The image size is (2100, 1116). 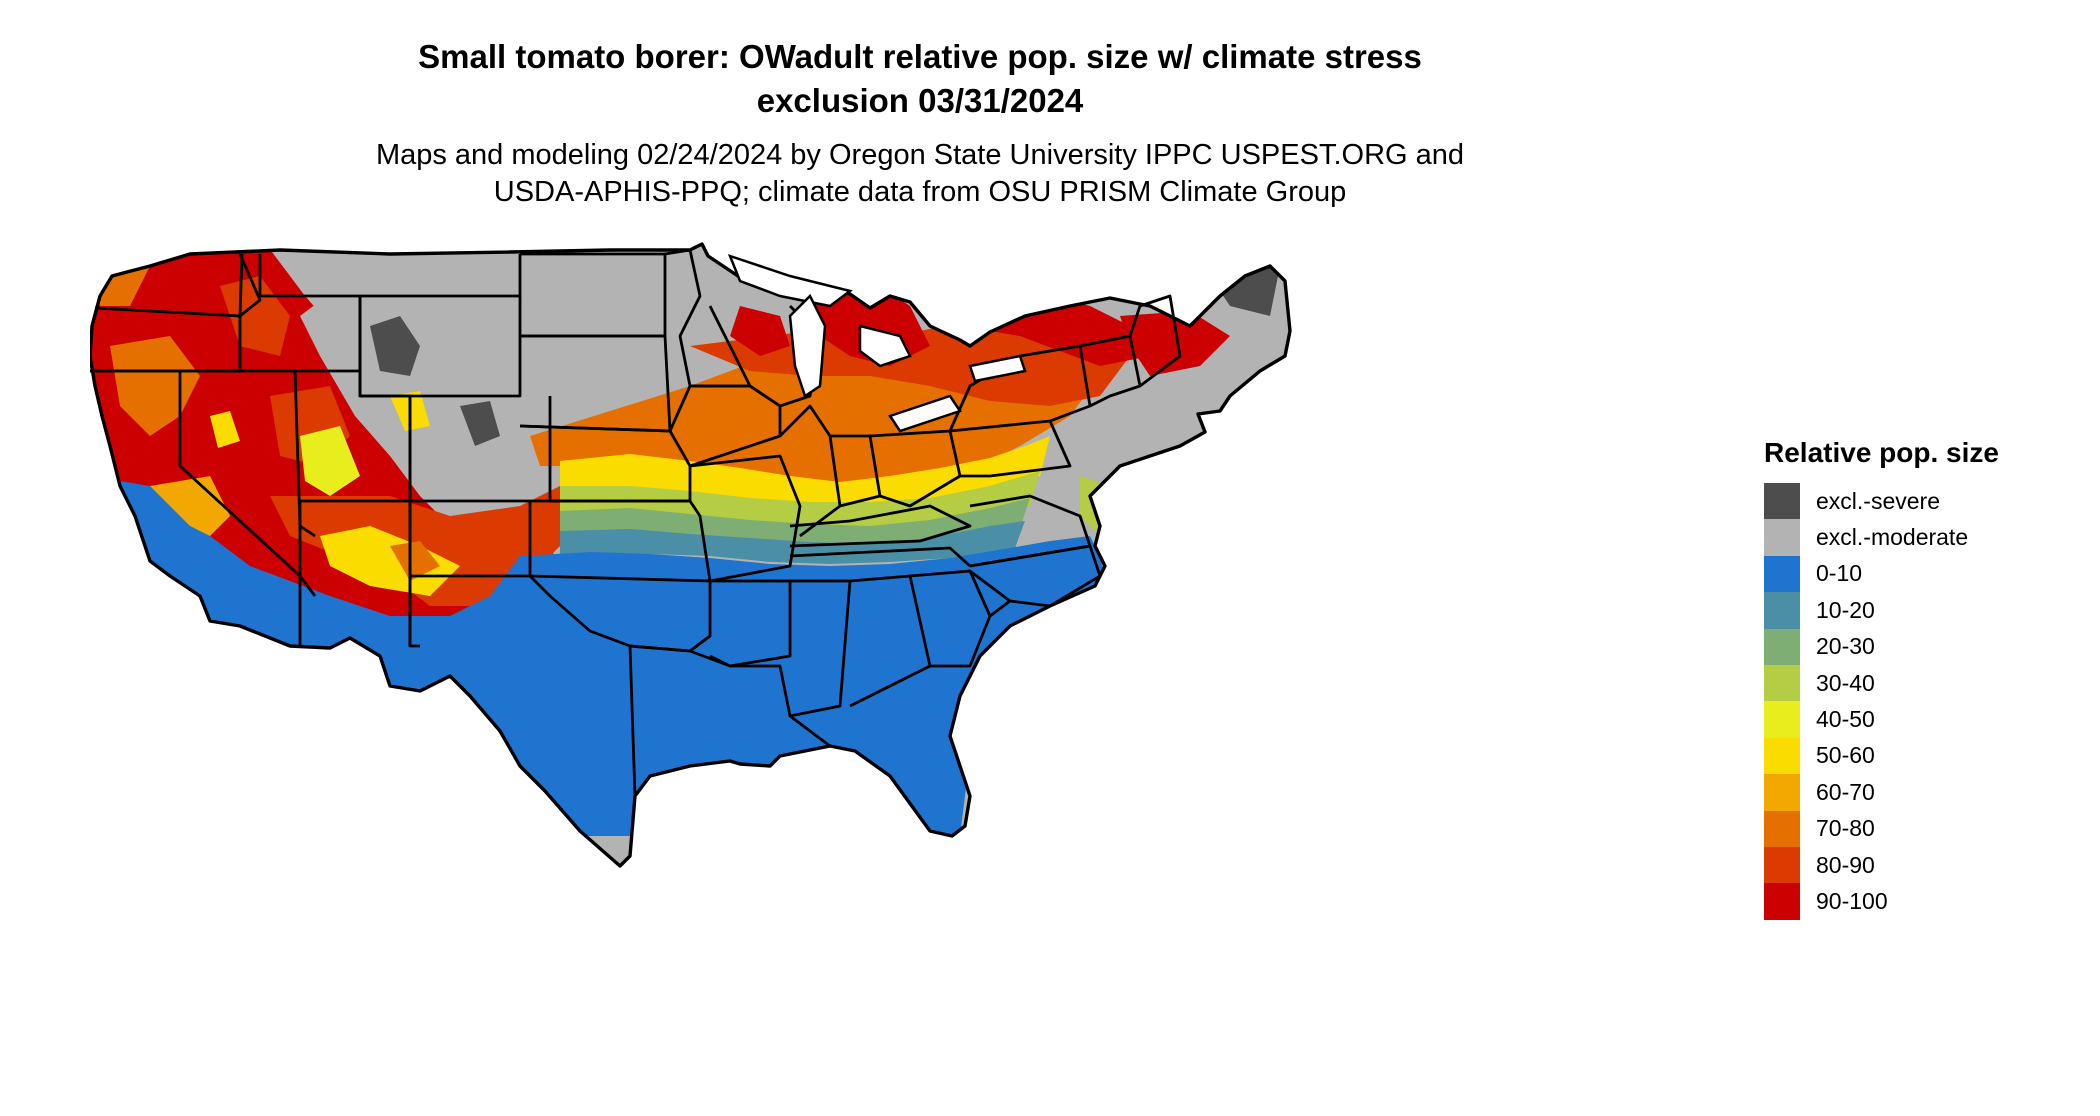 I want to click on border-mississippi, so click(x=820, y=648).